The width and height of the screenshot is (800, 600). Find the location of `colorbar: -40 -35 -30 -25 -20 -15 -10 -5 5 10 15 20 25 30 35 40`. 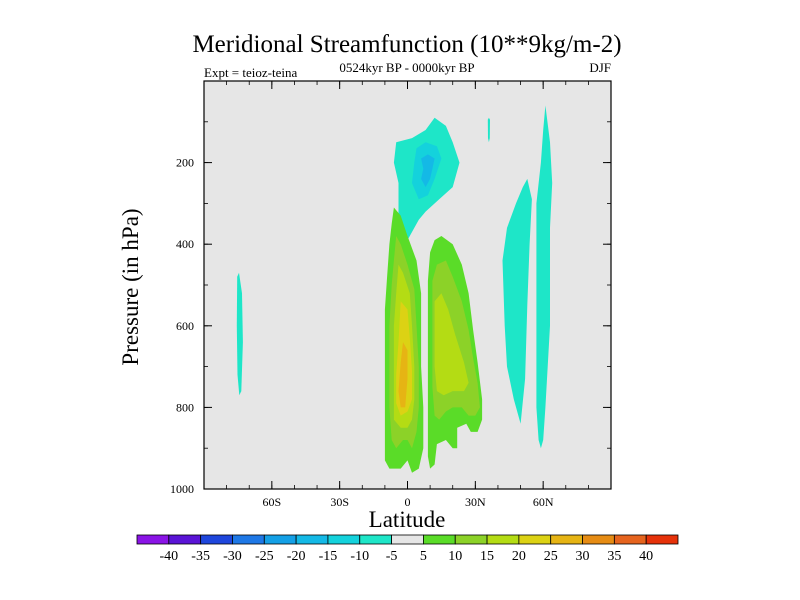

colorbar: -40 -35 -30 -25 -20 -15 -10 -5 5 10 15 20 25 30 35 40 is located at coordinates (407, 549).